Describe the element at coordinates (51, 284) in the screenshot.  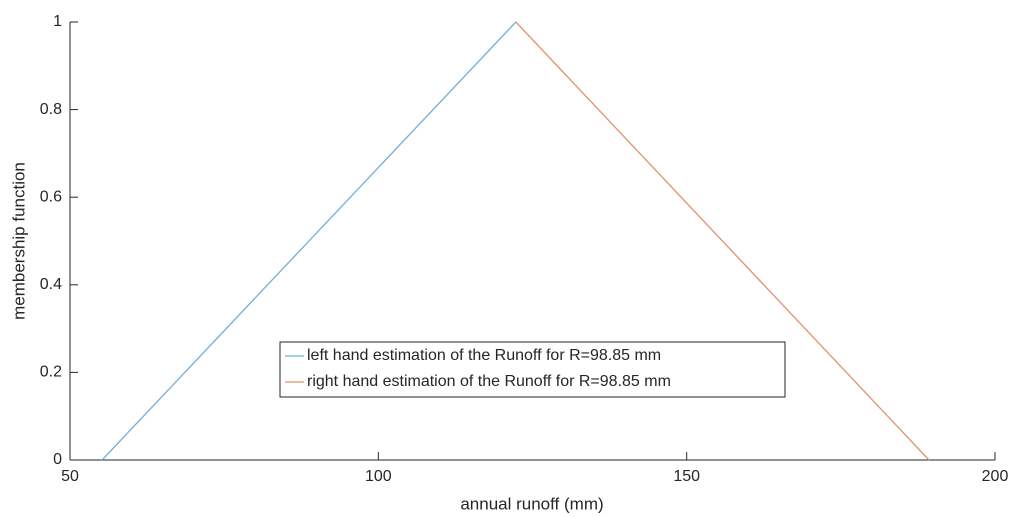
I see `y-tick-label: 0.4` at that location.